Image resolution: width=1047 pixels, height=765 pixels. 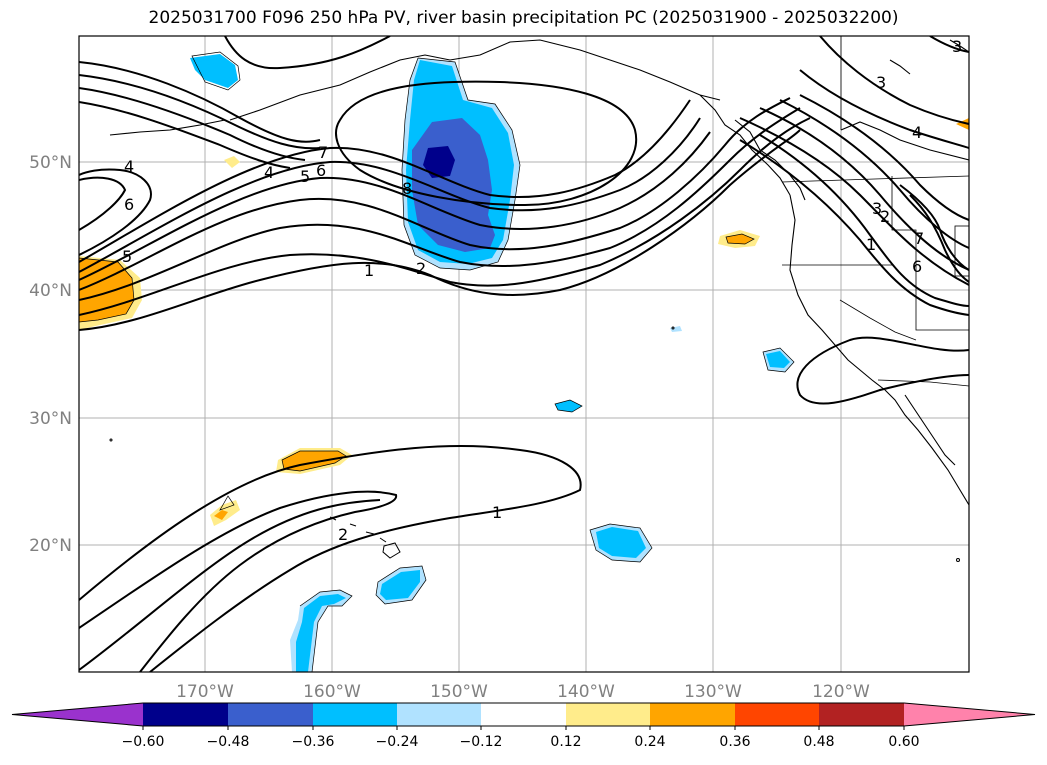 What do you see at coordinates (734, 742) in the screenshot?
I see `colorbar-tick-label: 0.36` at bounding box center [734, 742].